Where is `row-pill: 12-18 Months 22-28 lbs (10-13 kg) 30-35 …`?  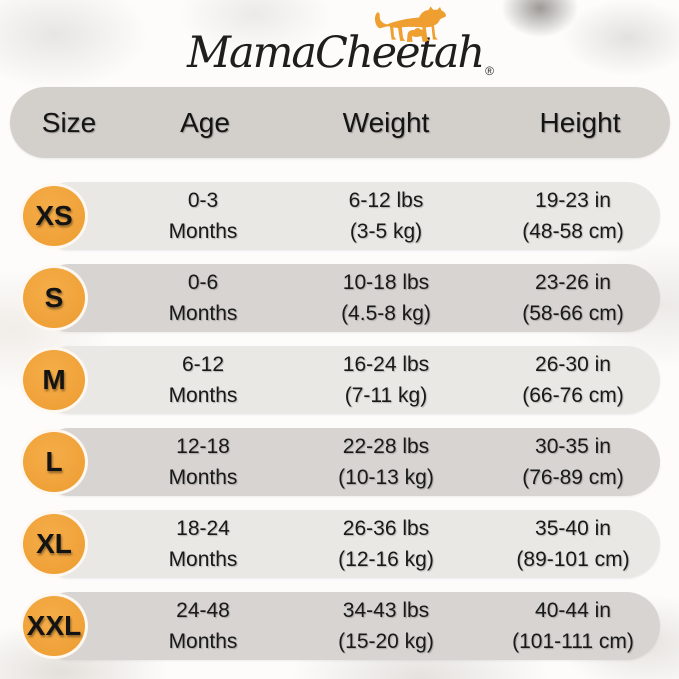 row-pill: 12-18 Months 22-28 lbs (10-13 kg) 30-35 … is located at coordinates (348, 462).